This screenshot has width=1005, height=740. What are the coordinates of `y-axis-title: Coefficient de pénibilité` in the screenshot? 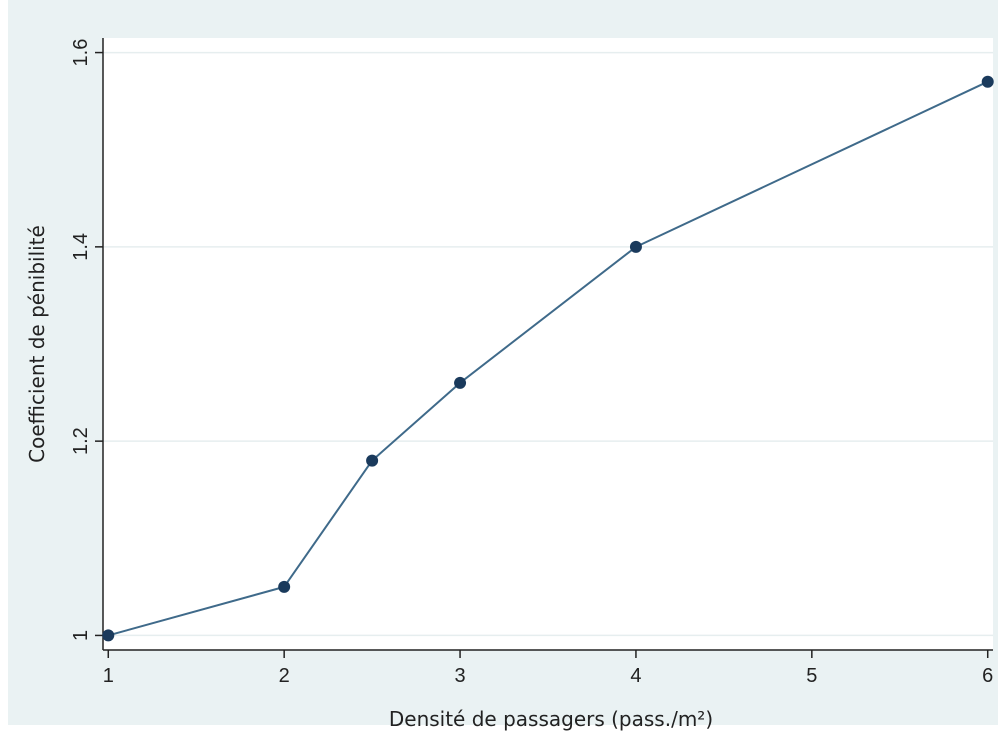 It's located at (37, 344).